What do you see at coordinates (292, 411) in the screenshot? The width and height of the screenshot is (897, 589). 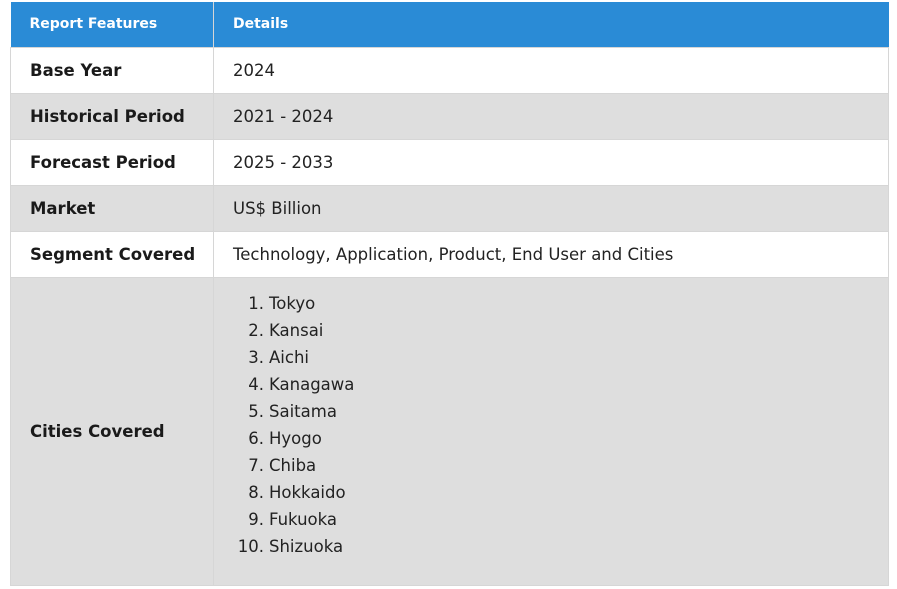 I see `list-item: 5. Saitama` at bounding box center [292, 411].